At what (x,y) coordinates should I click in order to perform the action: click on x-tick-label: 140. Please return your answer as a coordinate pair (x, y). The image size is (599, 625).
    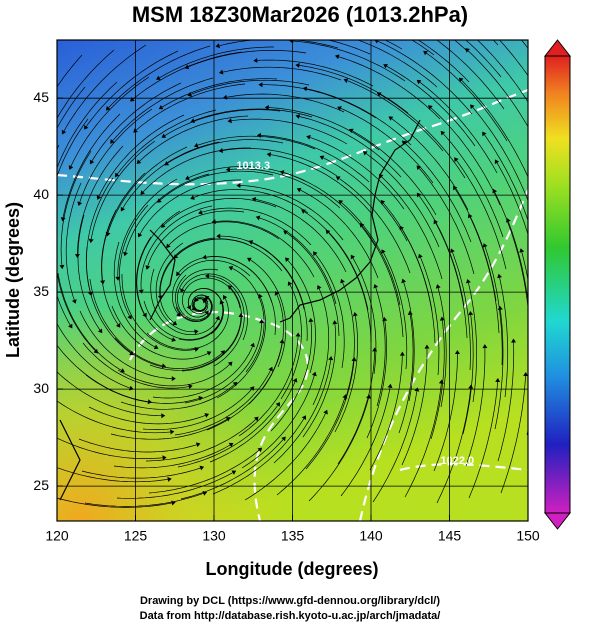
    Looking at the image, I should click on (371, 536).